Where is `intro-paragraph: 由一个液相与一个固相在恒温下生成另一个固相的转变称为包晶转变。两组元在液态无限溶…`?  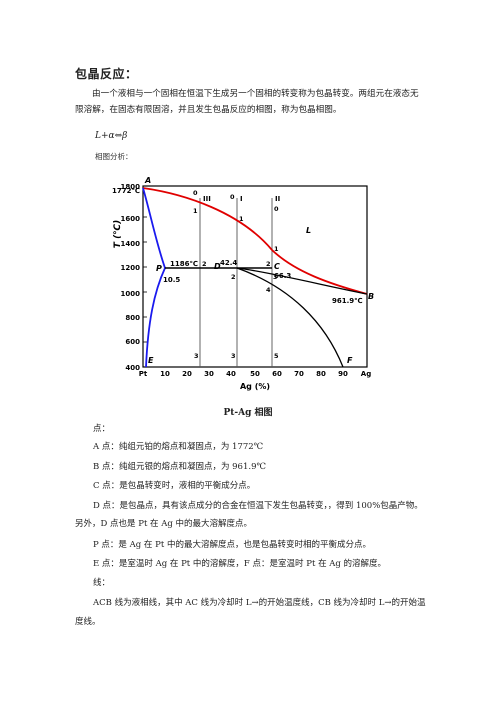
intro-paragraph: 由一个液相与一个固相在恒温下生成另一个固相的转变称为包晶转变。两组元在液态无限溶… is located at coordinates (247, 102).